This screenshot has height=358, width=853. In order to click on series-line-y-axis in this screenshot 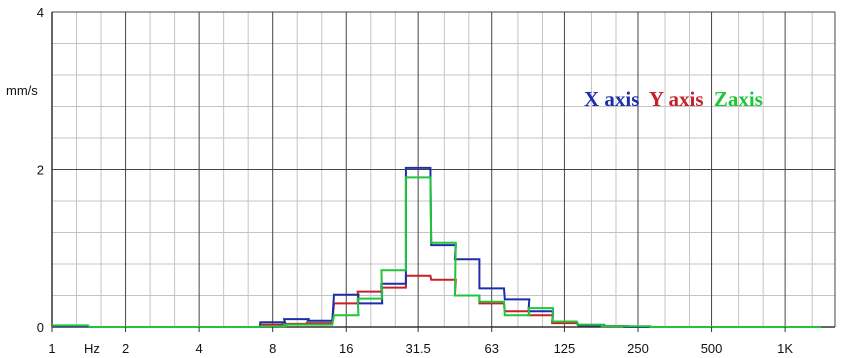, I will do `click(437, 301)`.